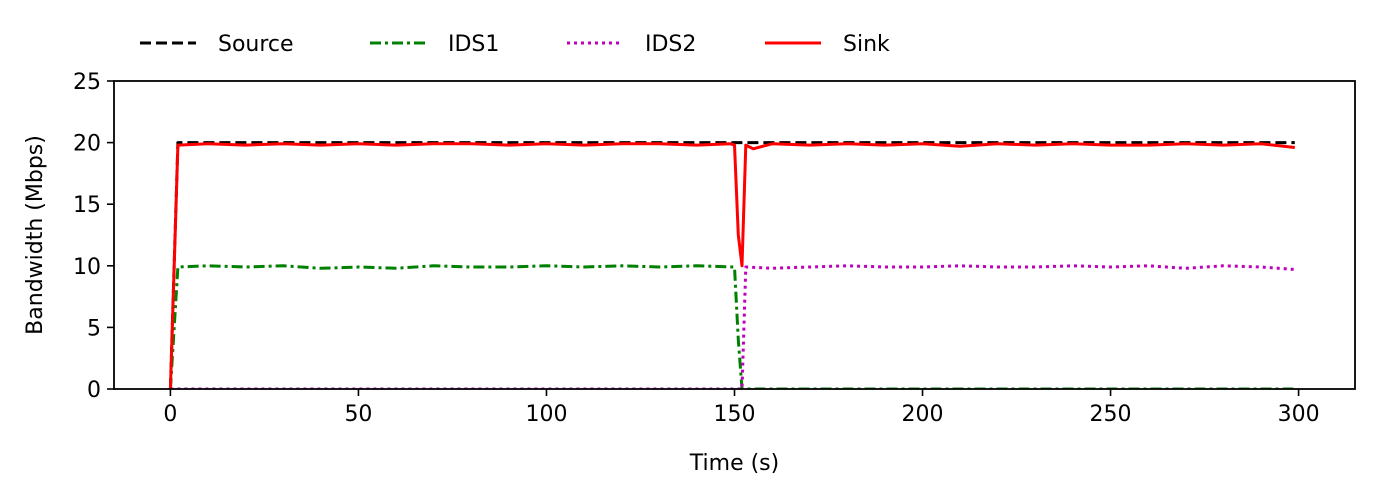  What do you see at coordinates (734, 463) in the screenshot?
I see `x-axis-label: Time (s)` at bounding box center [734, 463].